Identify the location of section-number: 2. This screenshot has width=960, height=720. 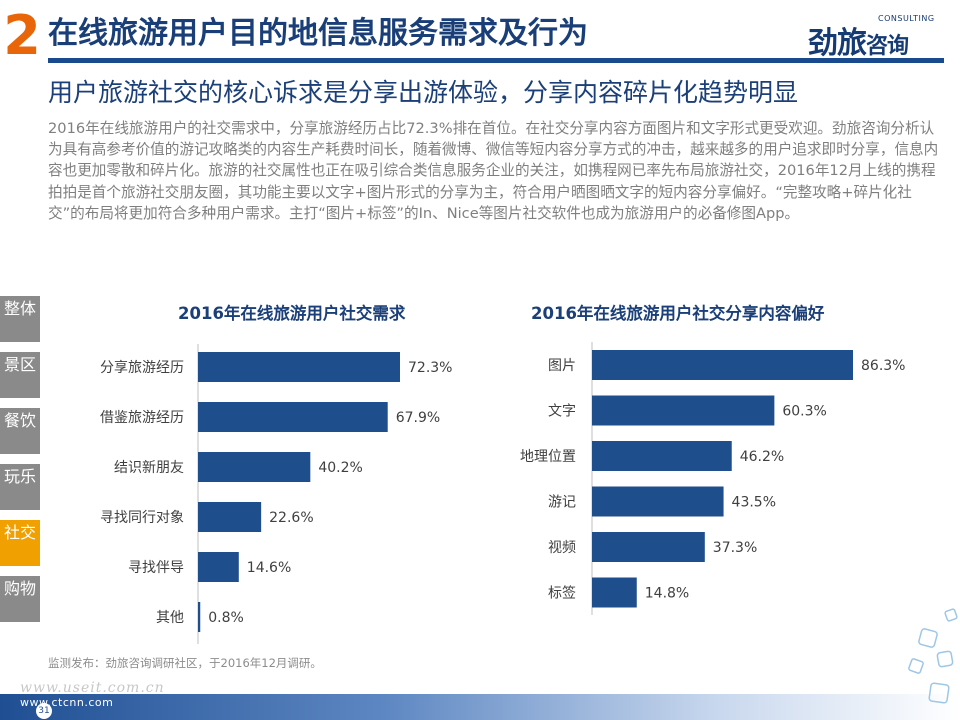
(22, 35).